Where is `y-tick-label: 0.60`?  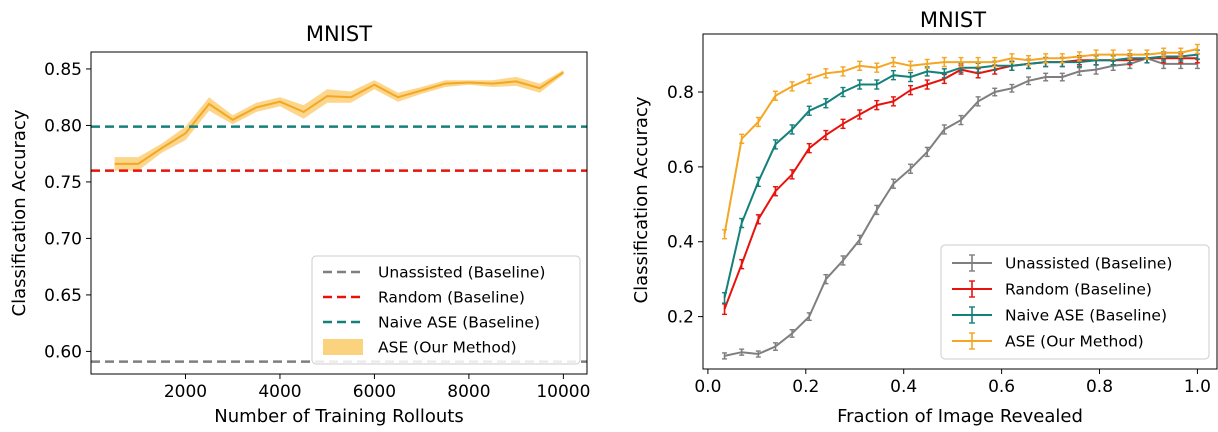 y-tick-label: 0.60 is located at coordinates (63, 352).